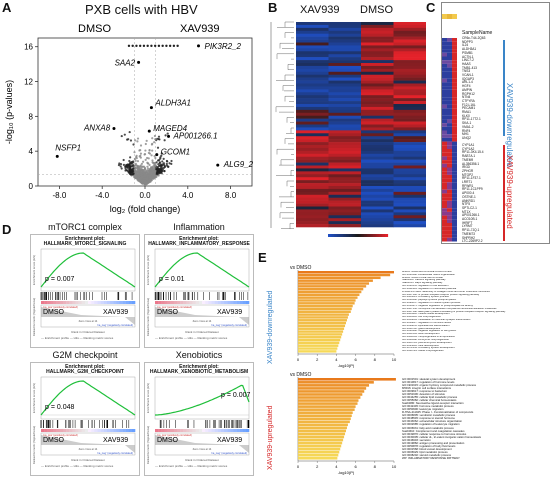 This screenshot has height=483, width=550. I want to click on gene-name: SPTLC2-1, so click(469, 207).